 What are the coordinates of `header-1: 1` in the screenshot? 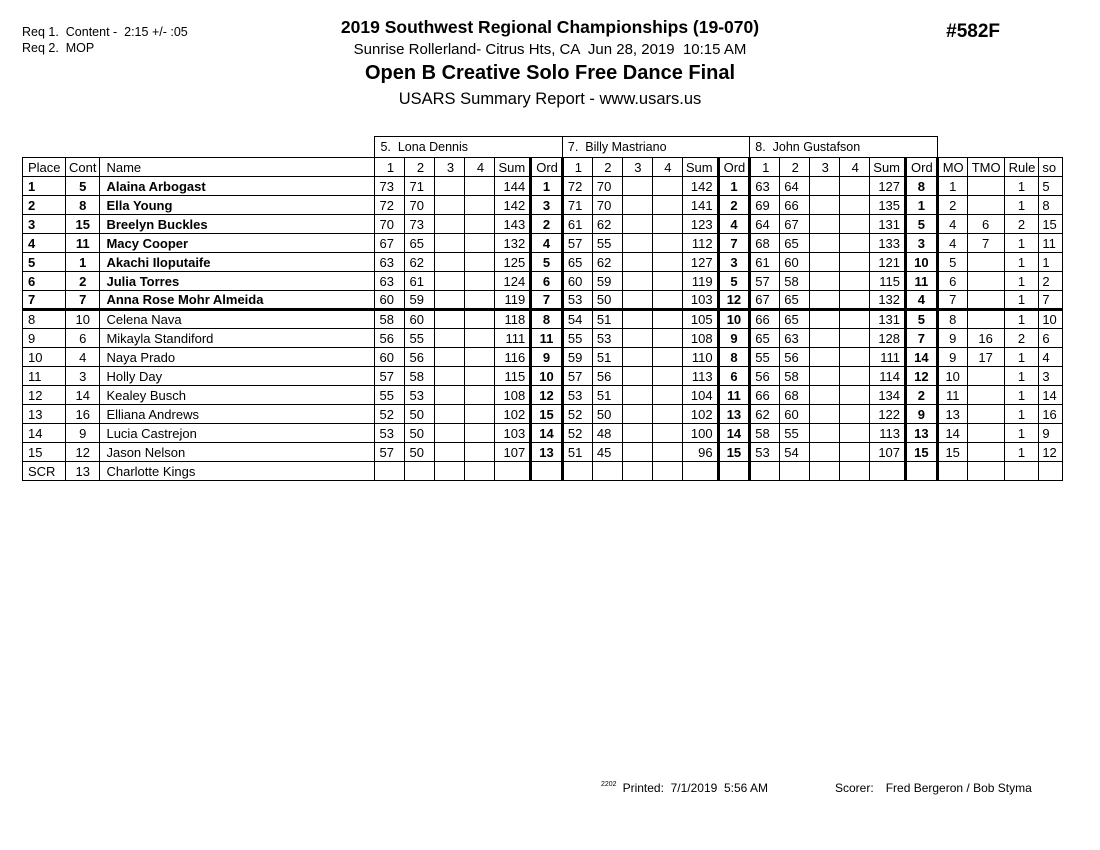 It's located at (577, 167).